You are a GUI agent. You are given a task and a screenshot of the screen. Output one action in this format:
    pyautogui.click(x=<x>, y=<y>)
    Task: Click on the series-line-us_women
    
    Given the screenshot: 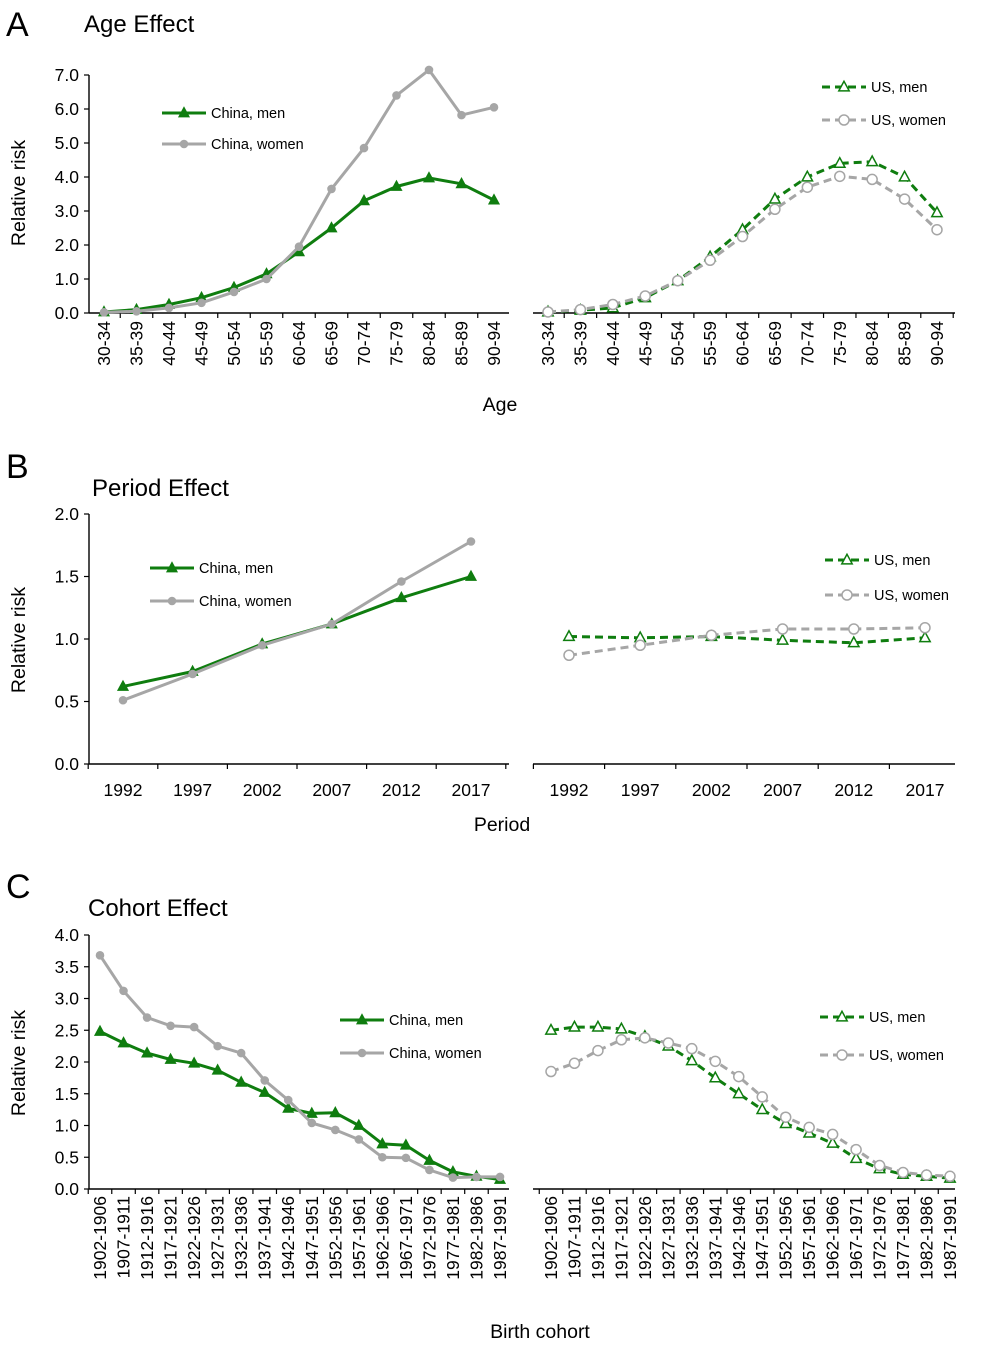 What is the action you would take?
    pyautogui.click(x=743, y=244)
    